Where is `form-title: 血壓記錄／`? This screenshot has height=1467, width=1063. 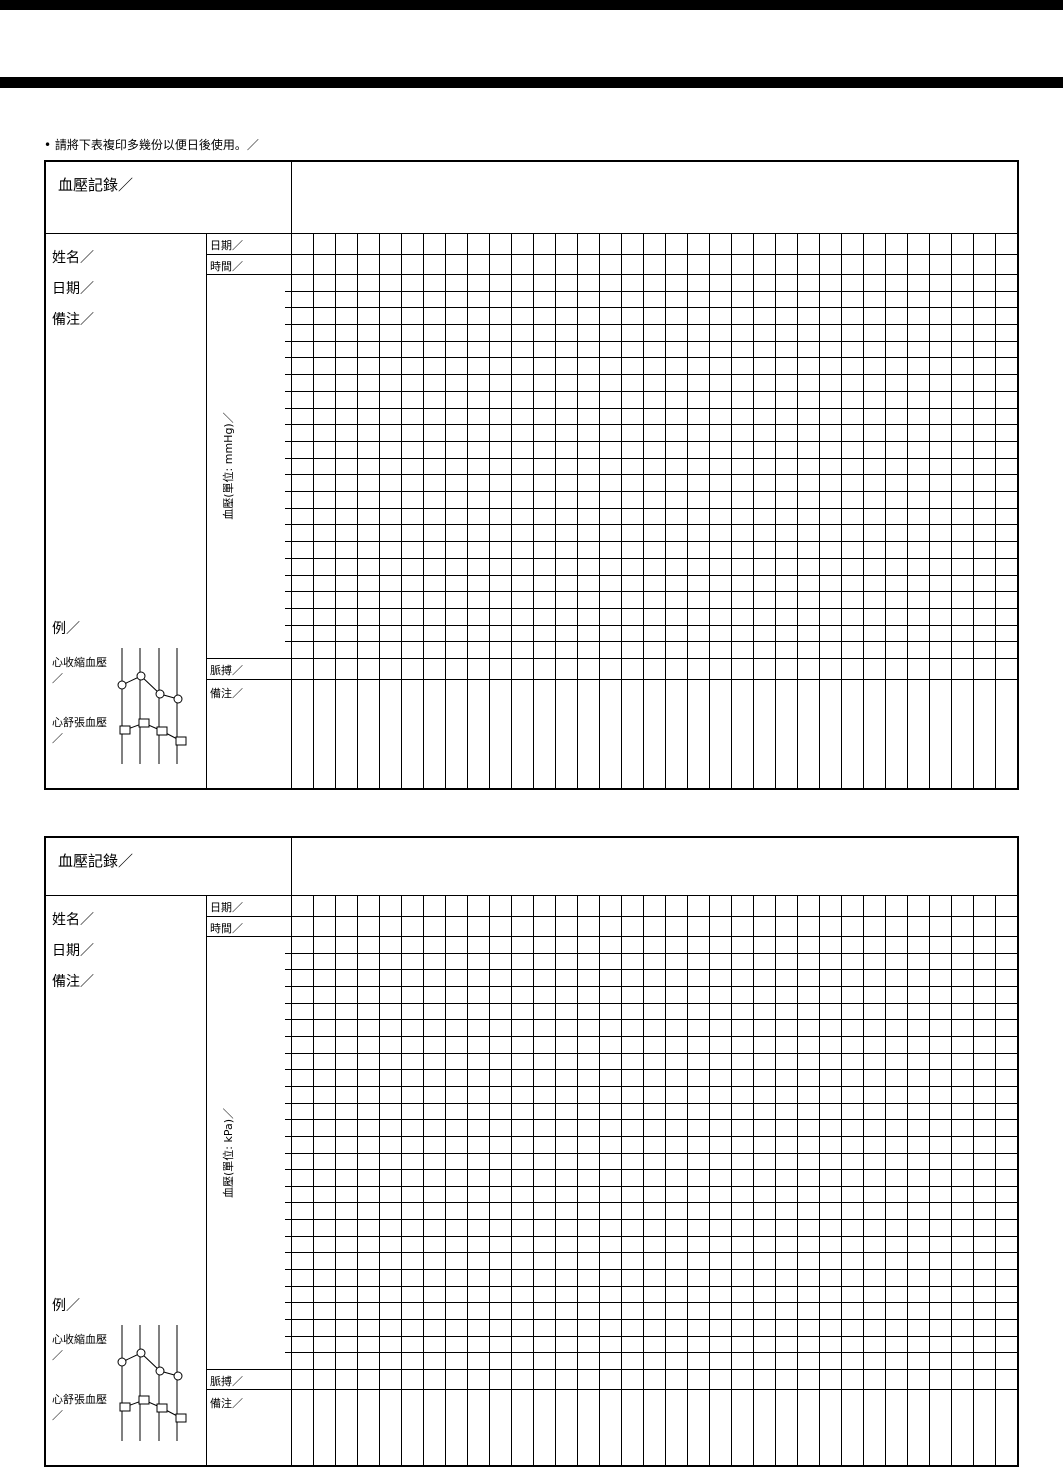 form-title: 血壓記錄／ is located at coordinates (96, 861).